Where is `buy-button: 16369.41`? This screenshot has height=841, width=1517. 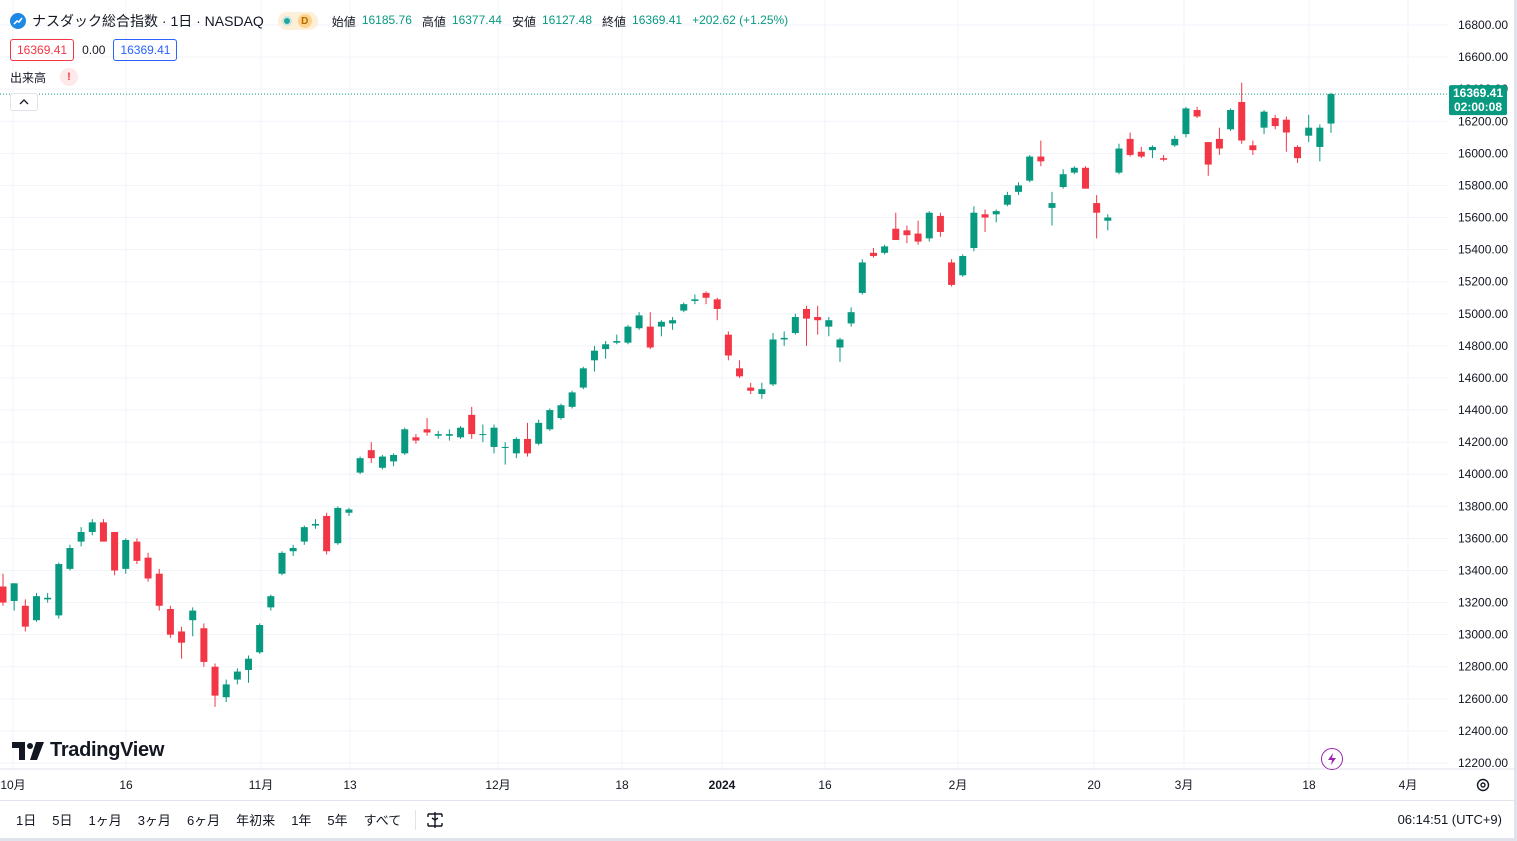 buy-button: 16369.41 is located at coordinates (145, 50).